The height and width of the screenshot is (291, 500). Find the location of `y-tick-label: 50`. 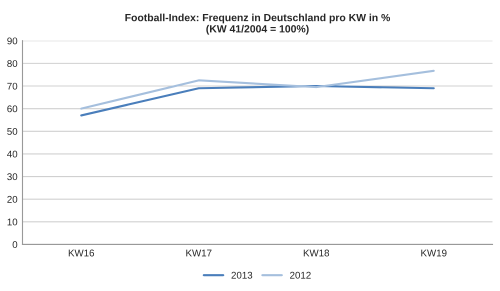

y-tick-label: 50 is located at coordinates (12, 131).